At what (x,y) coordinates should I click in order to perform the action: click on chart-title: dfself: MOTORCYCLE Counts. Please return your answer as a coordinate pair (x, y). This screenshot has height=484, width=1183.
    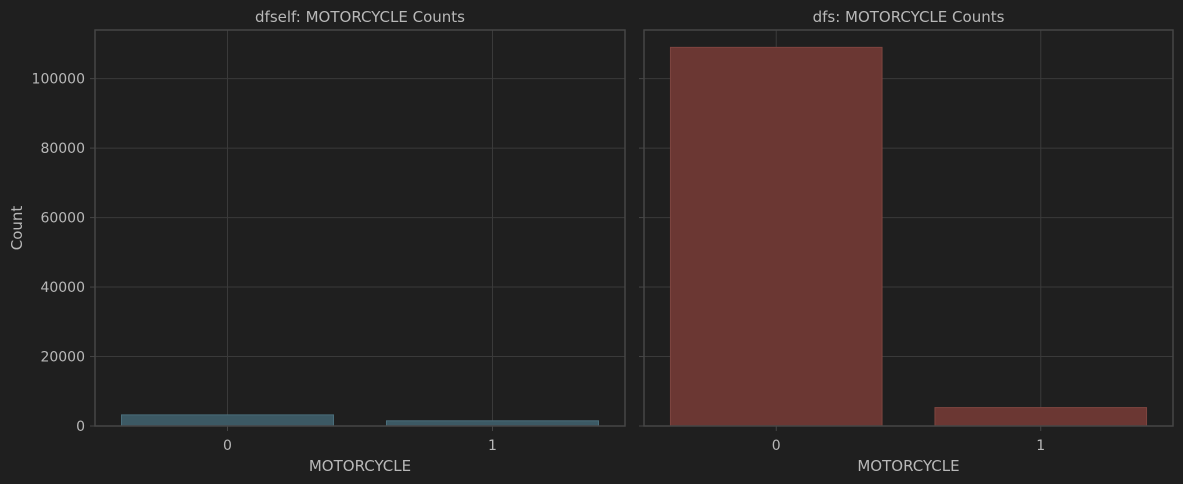
    Looking at the image, I should click on (360, 17).